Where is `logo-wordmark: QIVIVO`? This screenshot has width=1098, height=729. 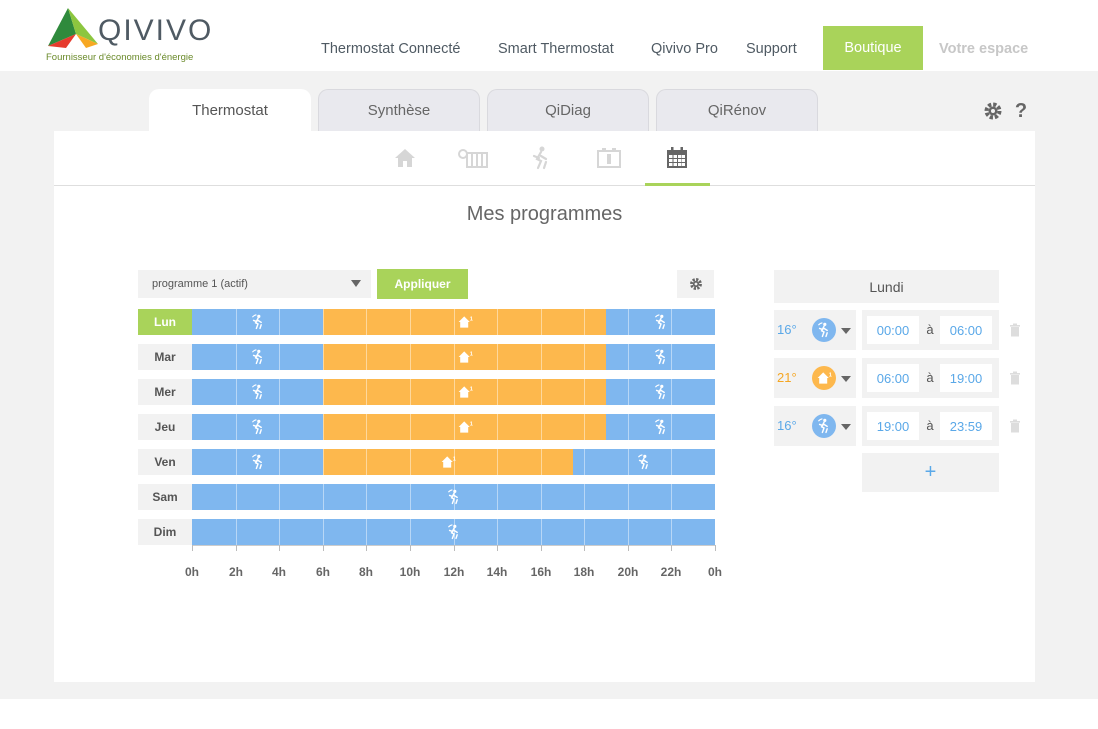
logo-wordmark: QIVIVO is located at coordinates (156, 30).